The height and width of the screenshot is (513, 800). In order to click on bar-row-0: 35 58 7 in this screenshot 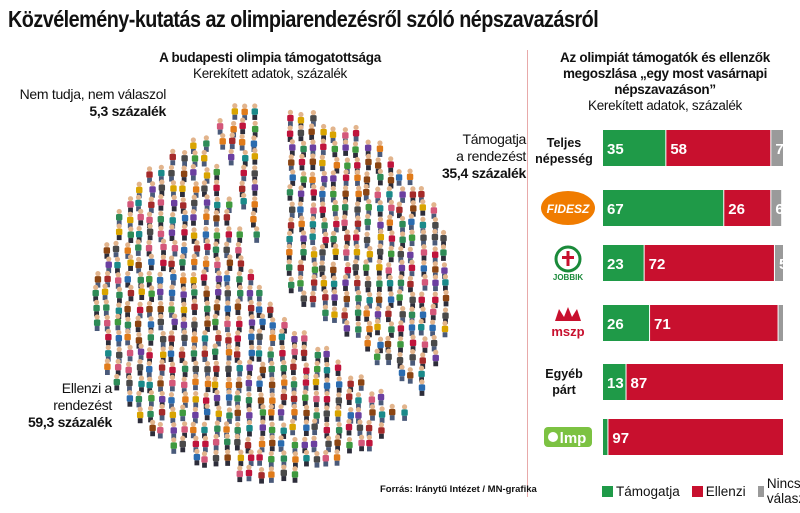, I will do `click(693, 148)`.